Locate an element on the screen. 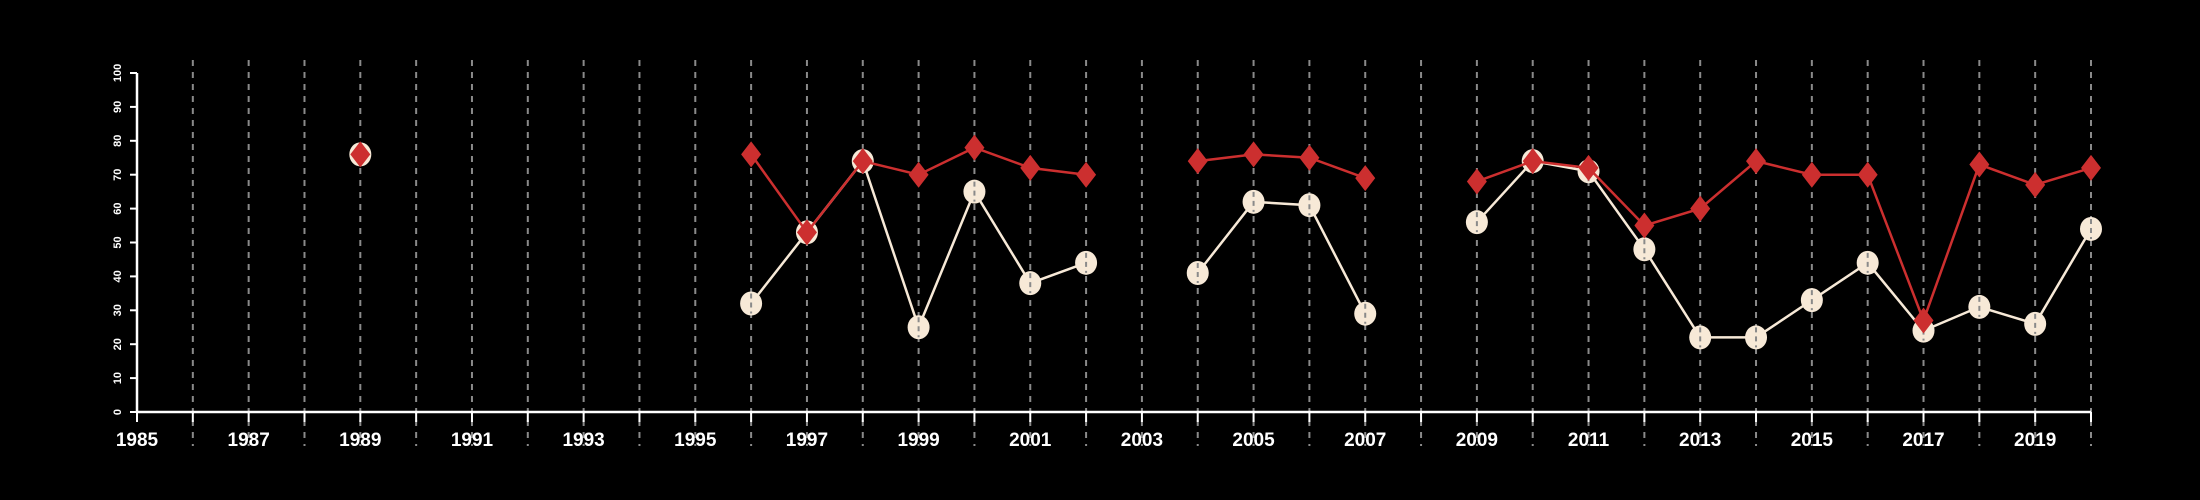 This screenshot has height=500, width=2200. x-tick-label: 2001 is located at coordinates (1030, 440).